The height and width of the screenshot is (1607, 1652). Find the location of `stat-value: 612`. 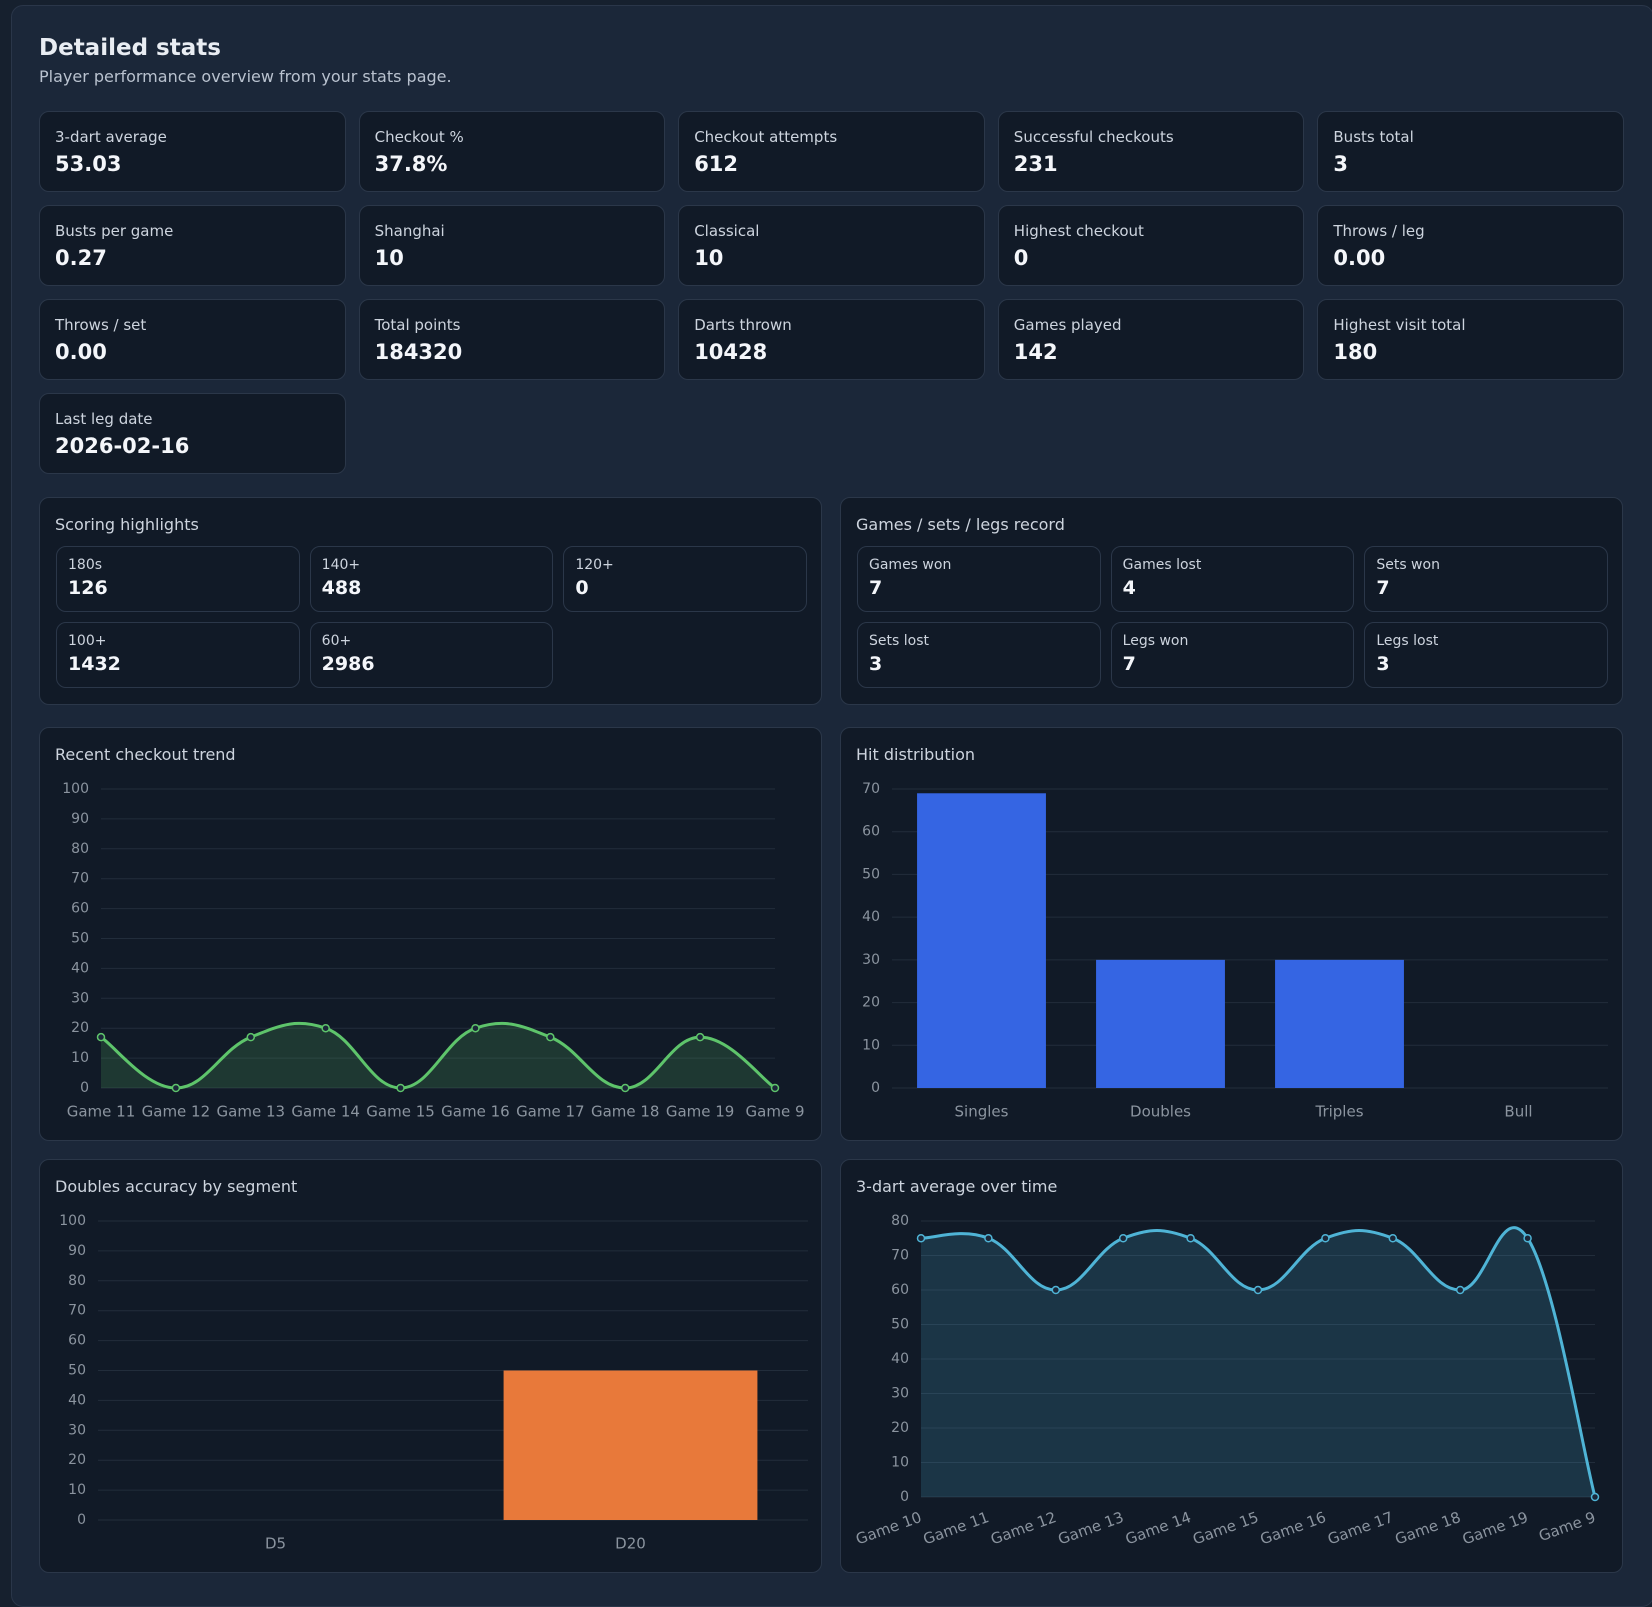

stat-value: 612 is located at coordinates (716, 164).